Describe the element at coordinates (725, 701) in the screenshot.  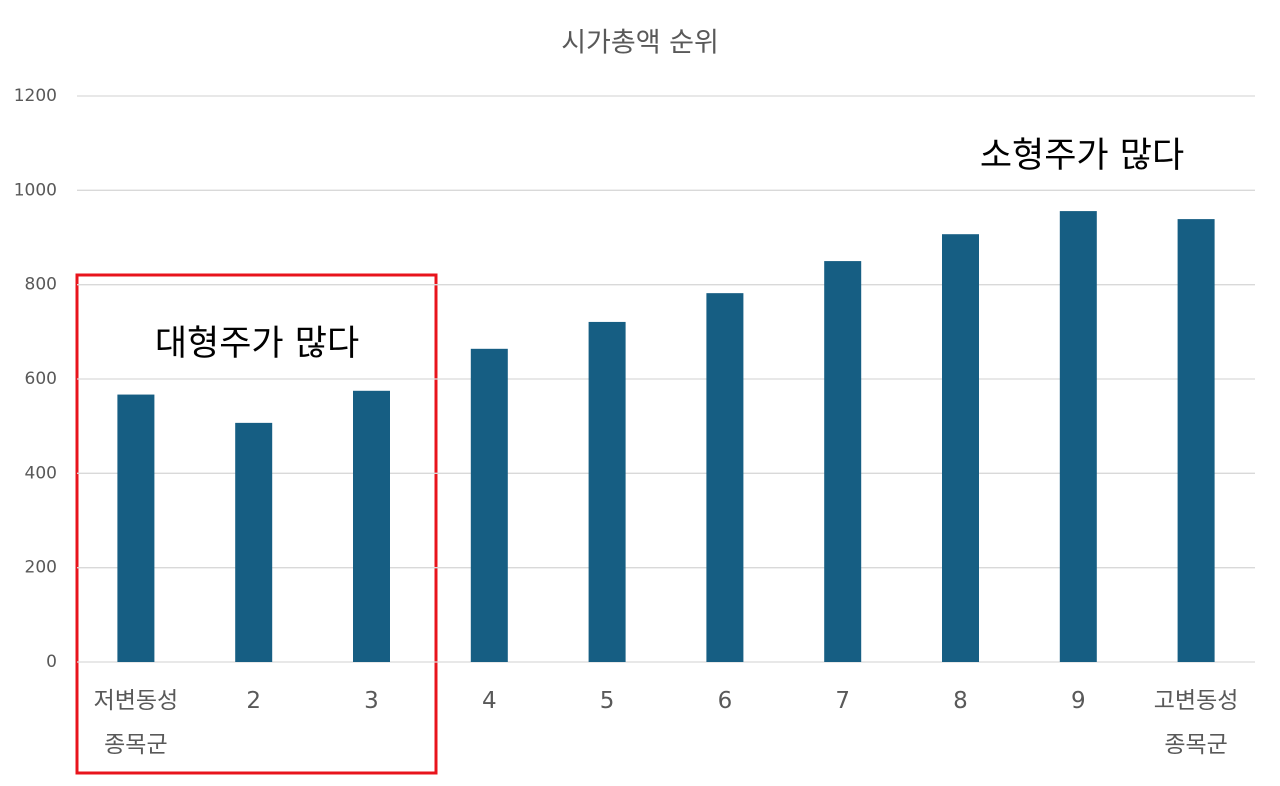
I see `x-tick-label: 6` at that location.